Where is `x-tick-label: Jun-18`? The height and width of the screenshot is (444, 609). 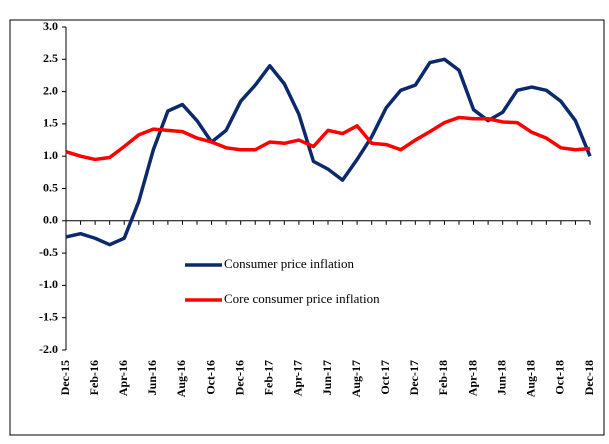 x-tick-label: Jun-18 is located at coordinates (501, 377).